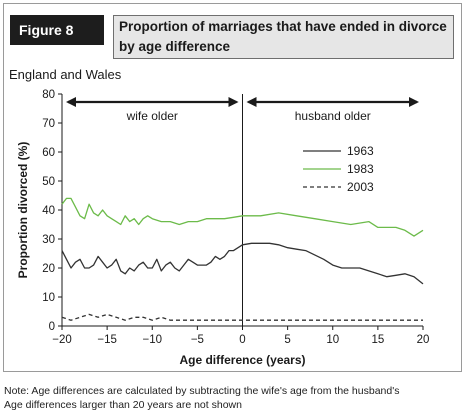 The height and width of the screenshot is (418, 467). I want to click on figure-label: Figure 8, so click(57, 30).